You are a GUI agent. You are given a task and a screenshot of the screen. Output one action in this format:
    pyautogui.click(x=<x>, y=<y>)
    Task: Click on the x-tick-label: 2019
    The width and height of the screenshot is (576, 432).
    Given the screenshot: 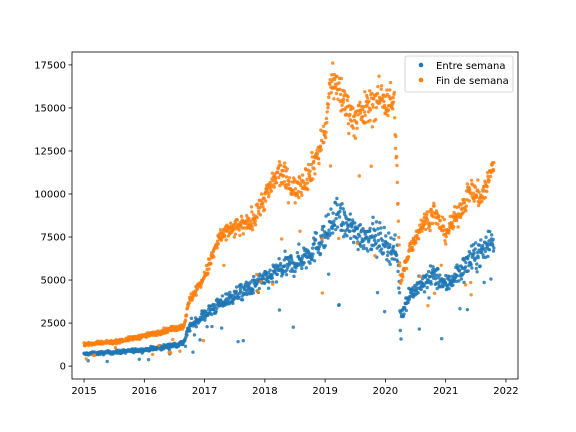 What is the action you would take?
    pyautogui.click(x=324, y=391)
    